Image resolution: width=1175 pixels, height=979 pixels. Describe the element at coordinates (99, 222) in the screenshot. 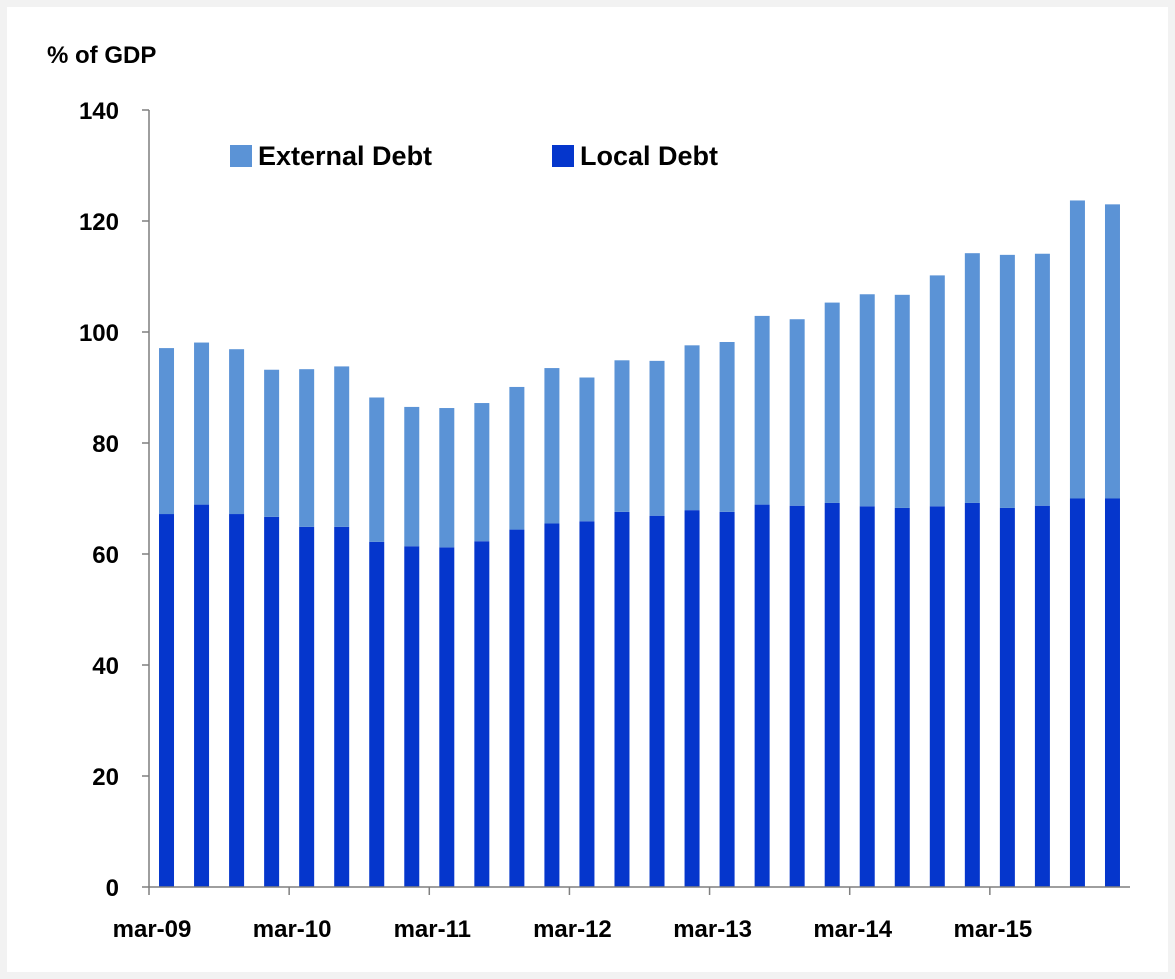

I see `y-tick-label: 120` at that location.